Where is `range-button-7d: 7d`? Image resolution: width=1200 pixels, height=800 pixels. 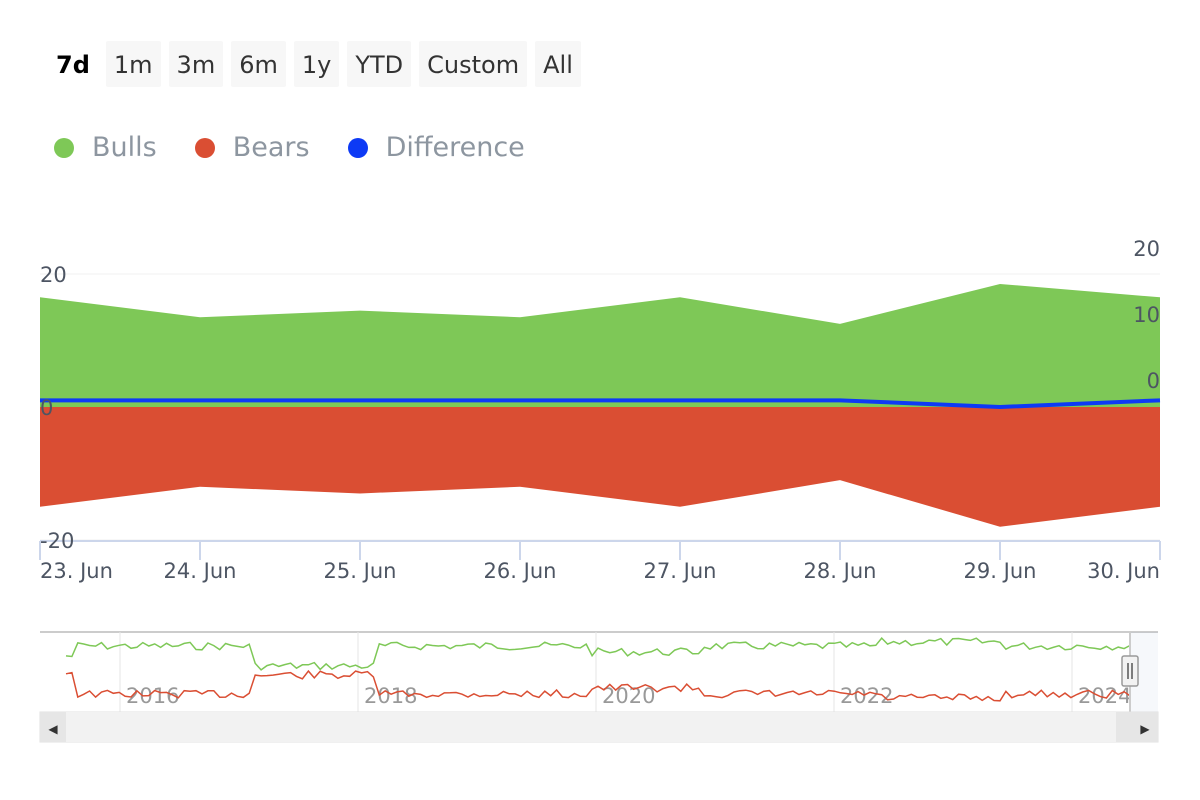 range-button-7d: 7d is located at coordinates (73, 65).